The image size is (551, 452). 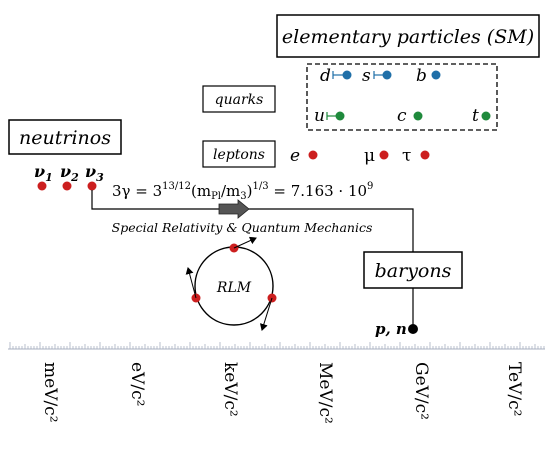 What do you see at coordinates (436, 75) in the screenshot?
I see `quark-b-dot` at bounding box center [436, 75].